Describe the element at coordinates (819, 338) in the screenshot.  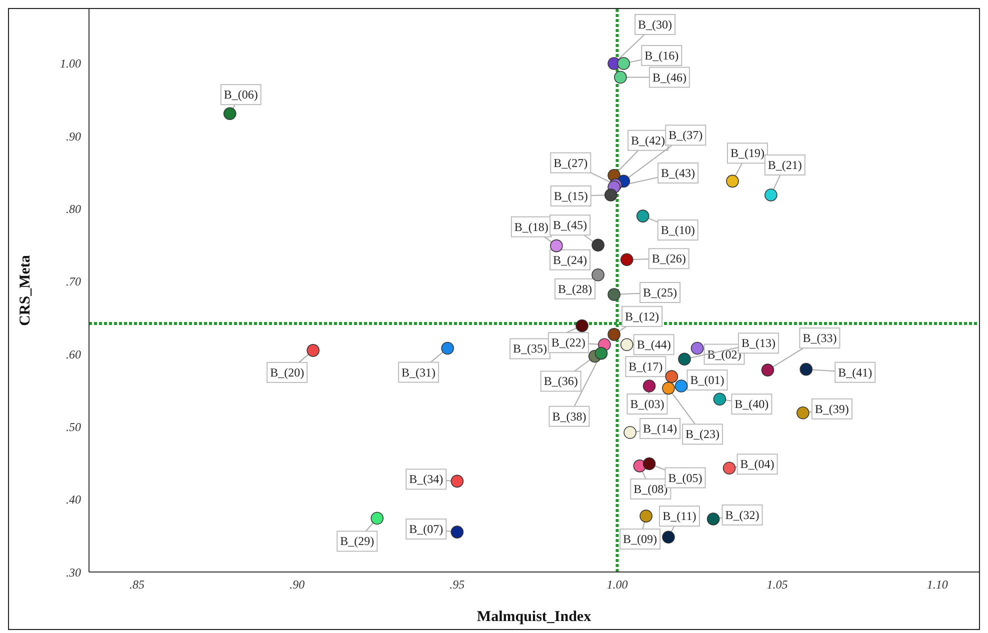
I see `text: B_(33)` at that location.